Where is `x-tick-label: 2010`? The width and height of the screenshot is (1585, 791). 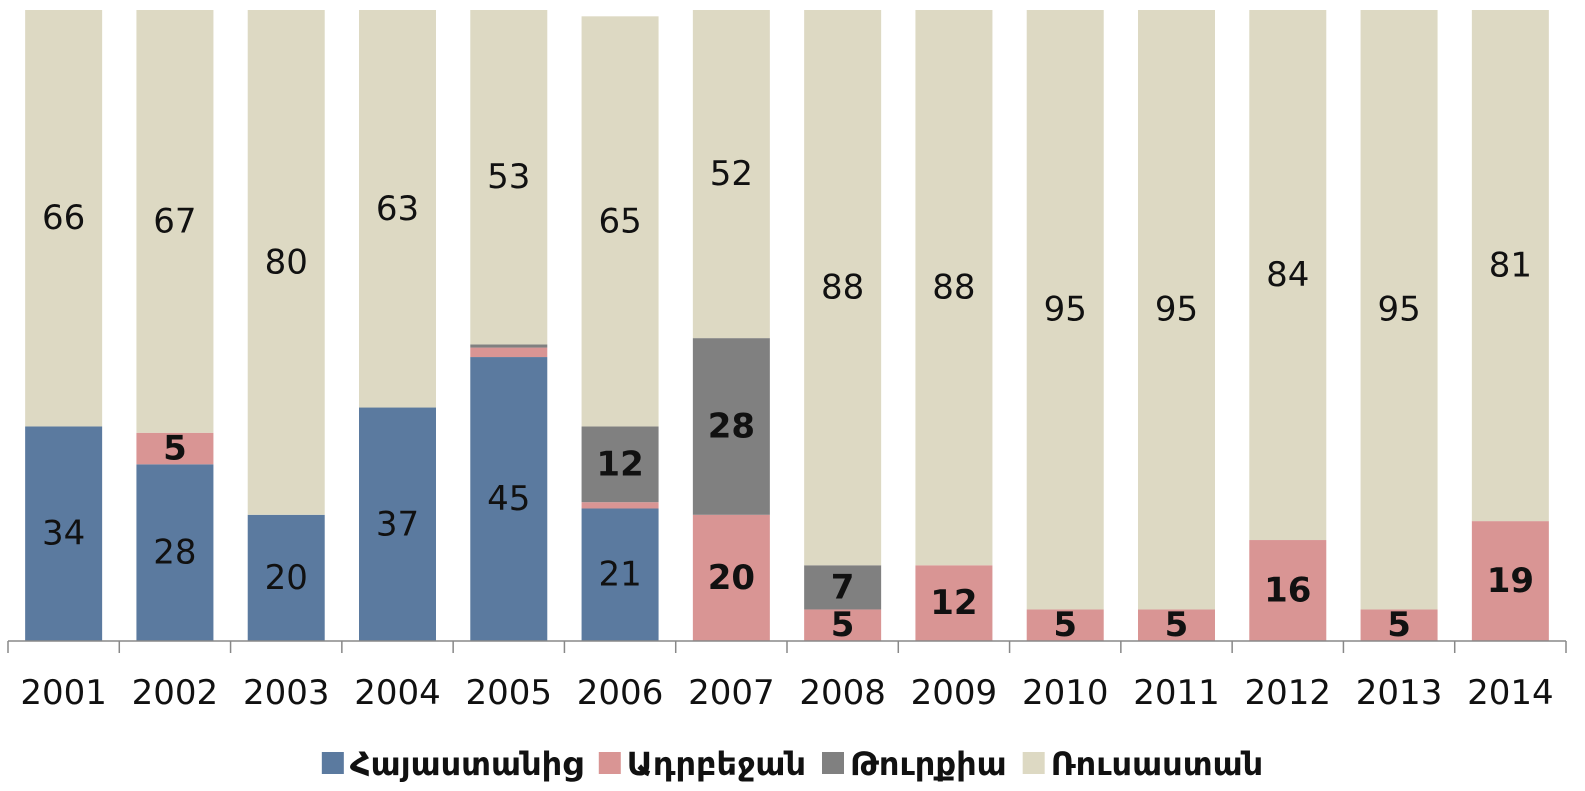 x-tick-label: 2010 is located at coordinates (1065, 693).